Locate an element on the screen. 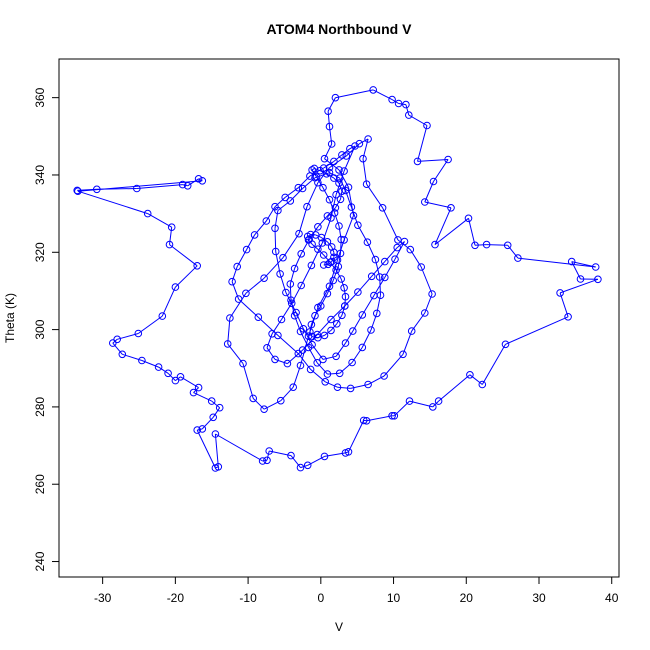 This screenshot has height=650, width=650. y-tick-label: 240 is located at coordinates (40, 561).